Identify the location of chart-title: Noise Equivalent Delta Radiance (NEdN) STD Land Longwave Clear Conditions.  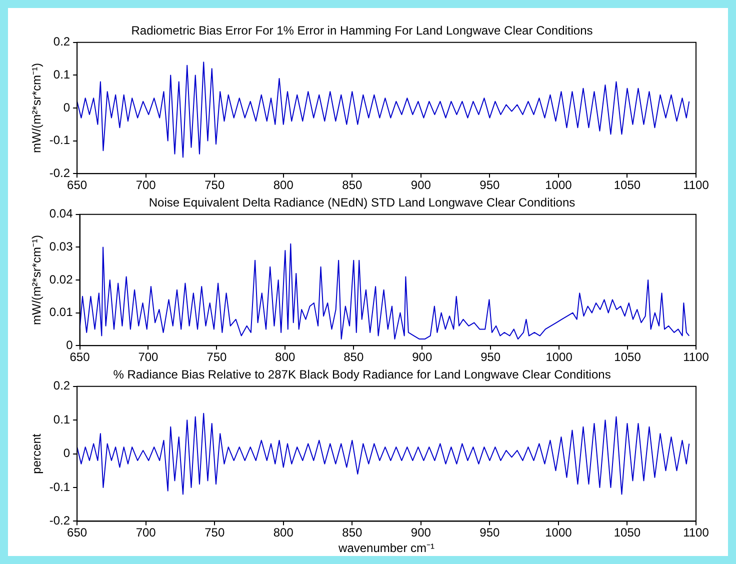
(362, 203).